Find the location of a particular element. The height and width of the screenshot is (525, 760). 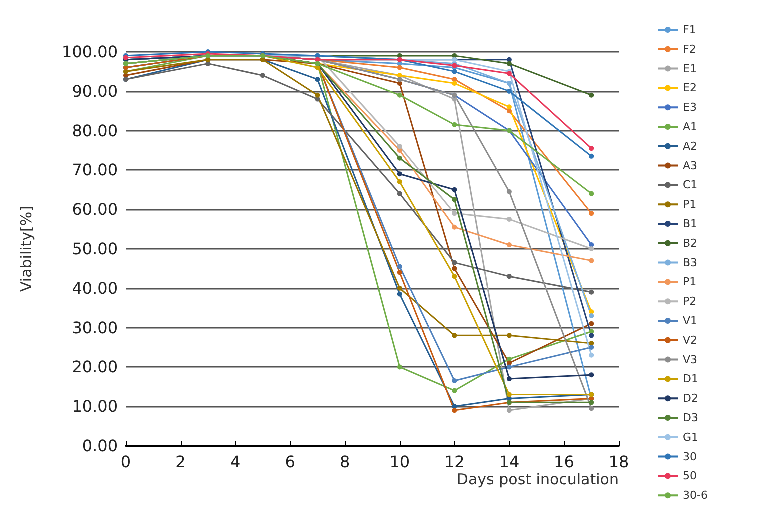

x-axis-title: Days post inoculation is located at coordinates (537, 479).